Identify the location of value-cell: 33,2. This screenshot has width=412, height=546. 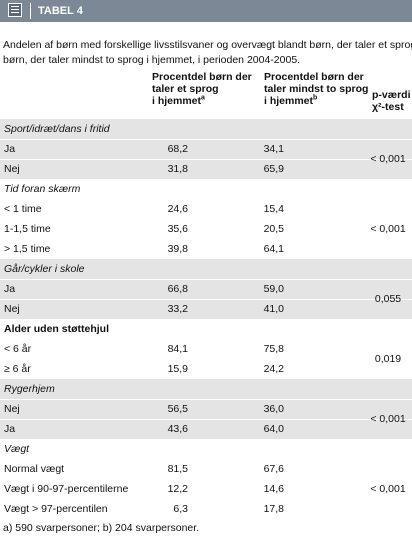
(177, 309).